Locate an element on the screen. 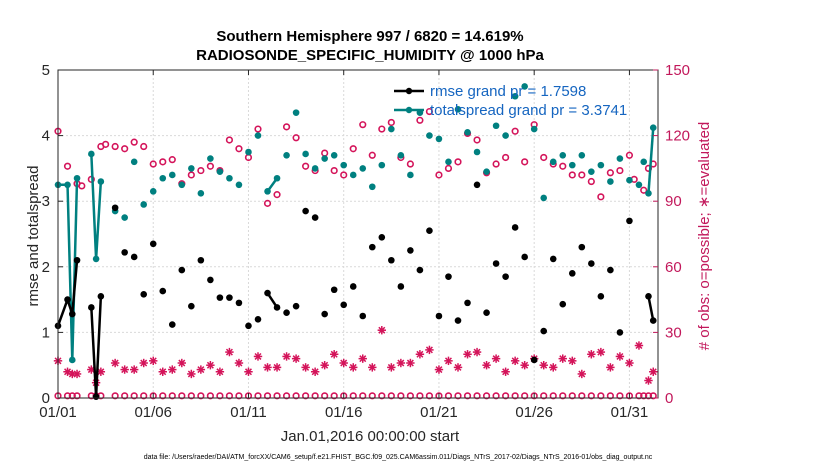 This screenshot has height=470, width=830. y2-tick-label: 90 is located at coordinates (673, 201).